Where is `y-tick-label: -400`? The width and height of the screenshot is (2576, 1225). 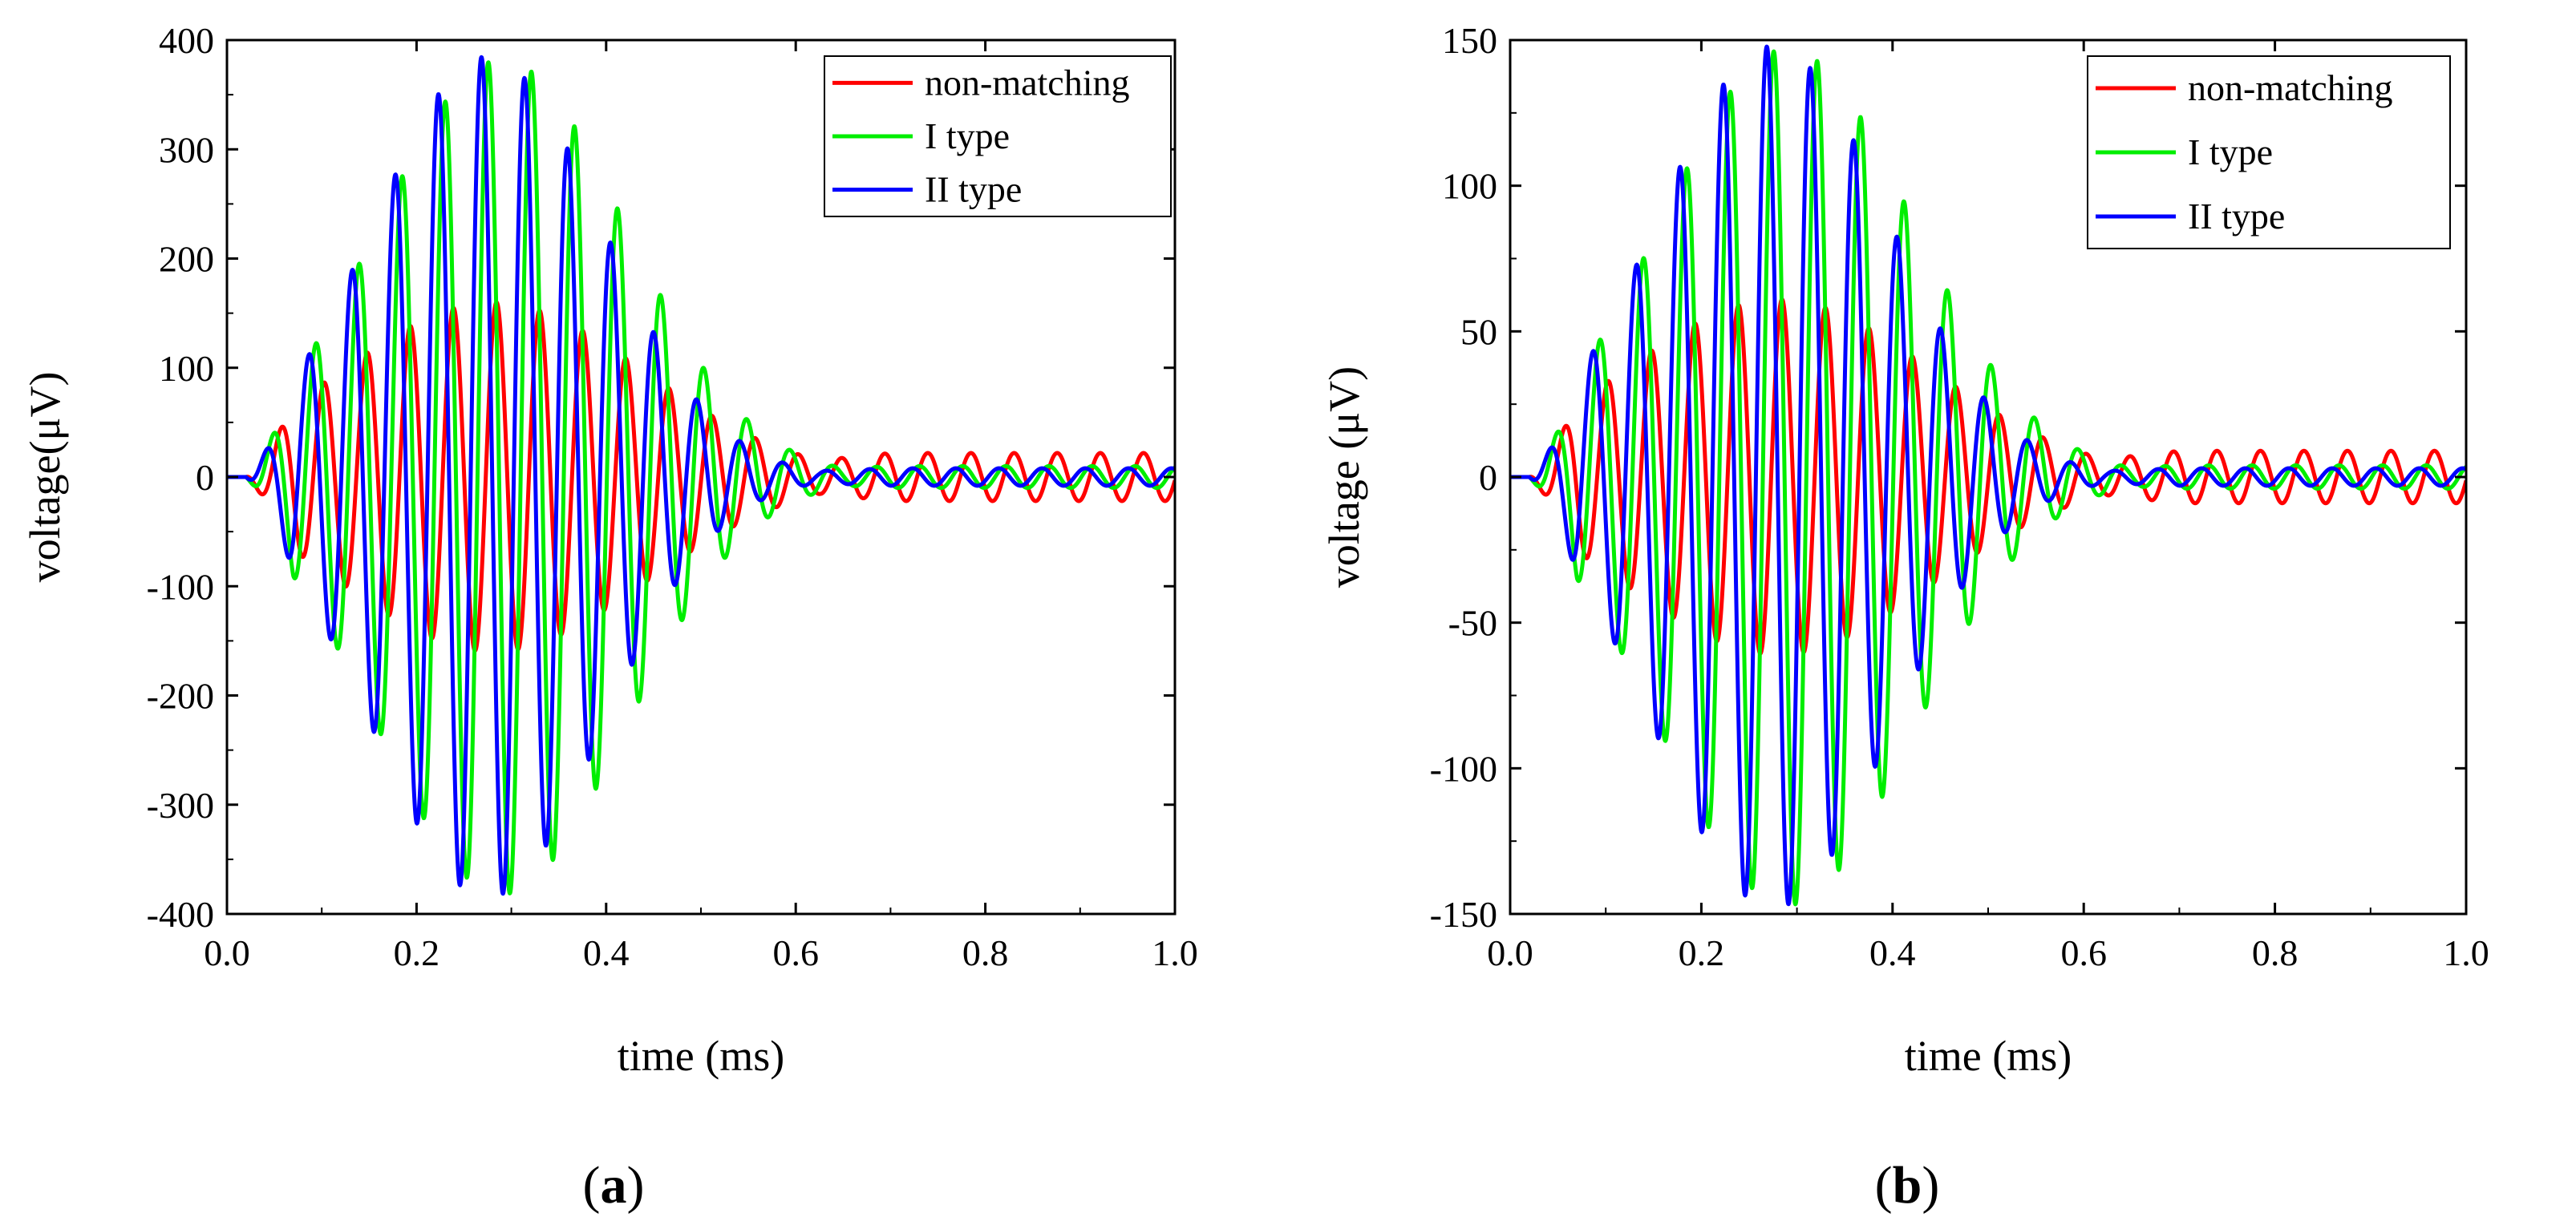 y-tick-label: -400 is located at coordinates (180, 914).